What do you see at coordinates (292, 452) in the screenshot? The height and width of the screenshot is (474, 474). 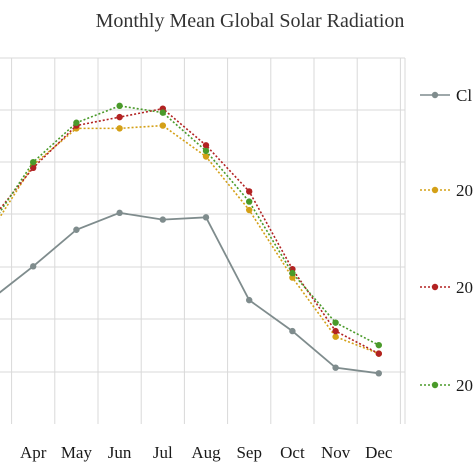 I see `x-tick-label: Oct` at bounding box center [292, 452].